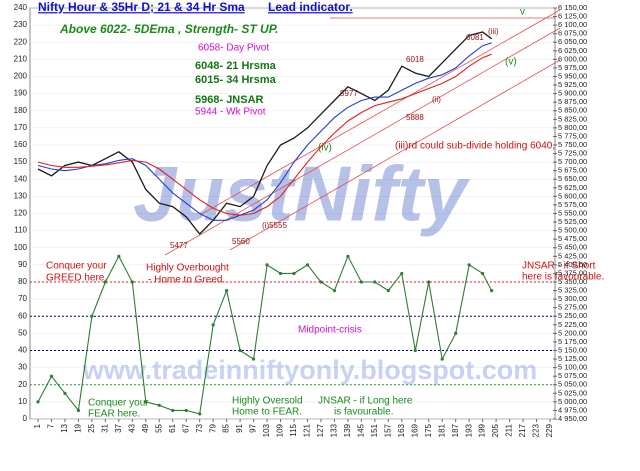 Image resolution: width=640 pixels, height=471 pixels. What do you see at coordinates (51, 425) in the screenshot?
I see `x-tick-label: 7` at bounding box center [51, 425].